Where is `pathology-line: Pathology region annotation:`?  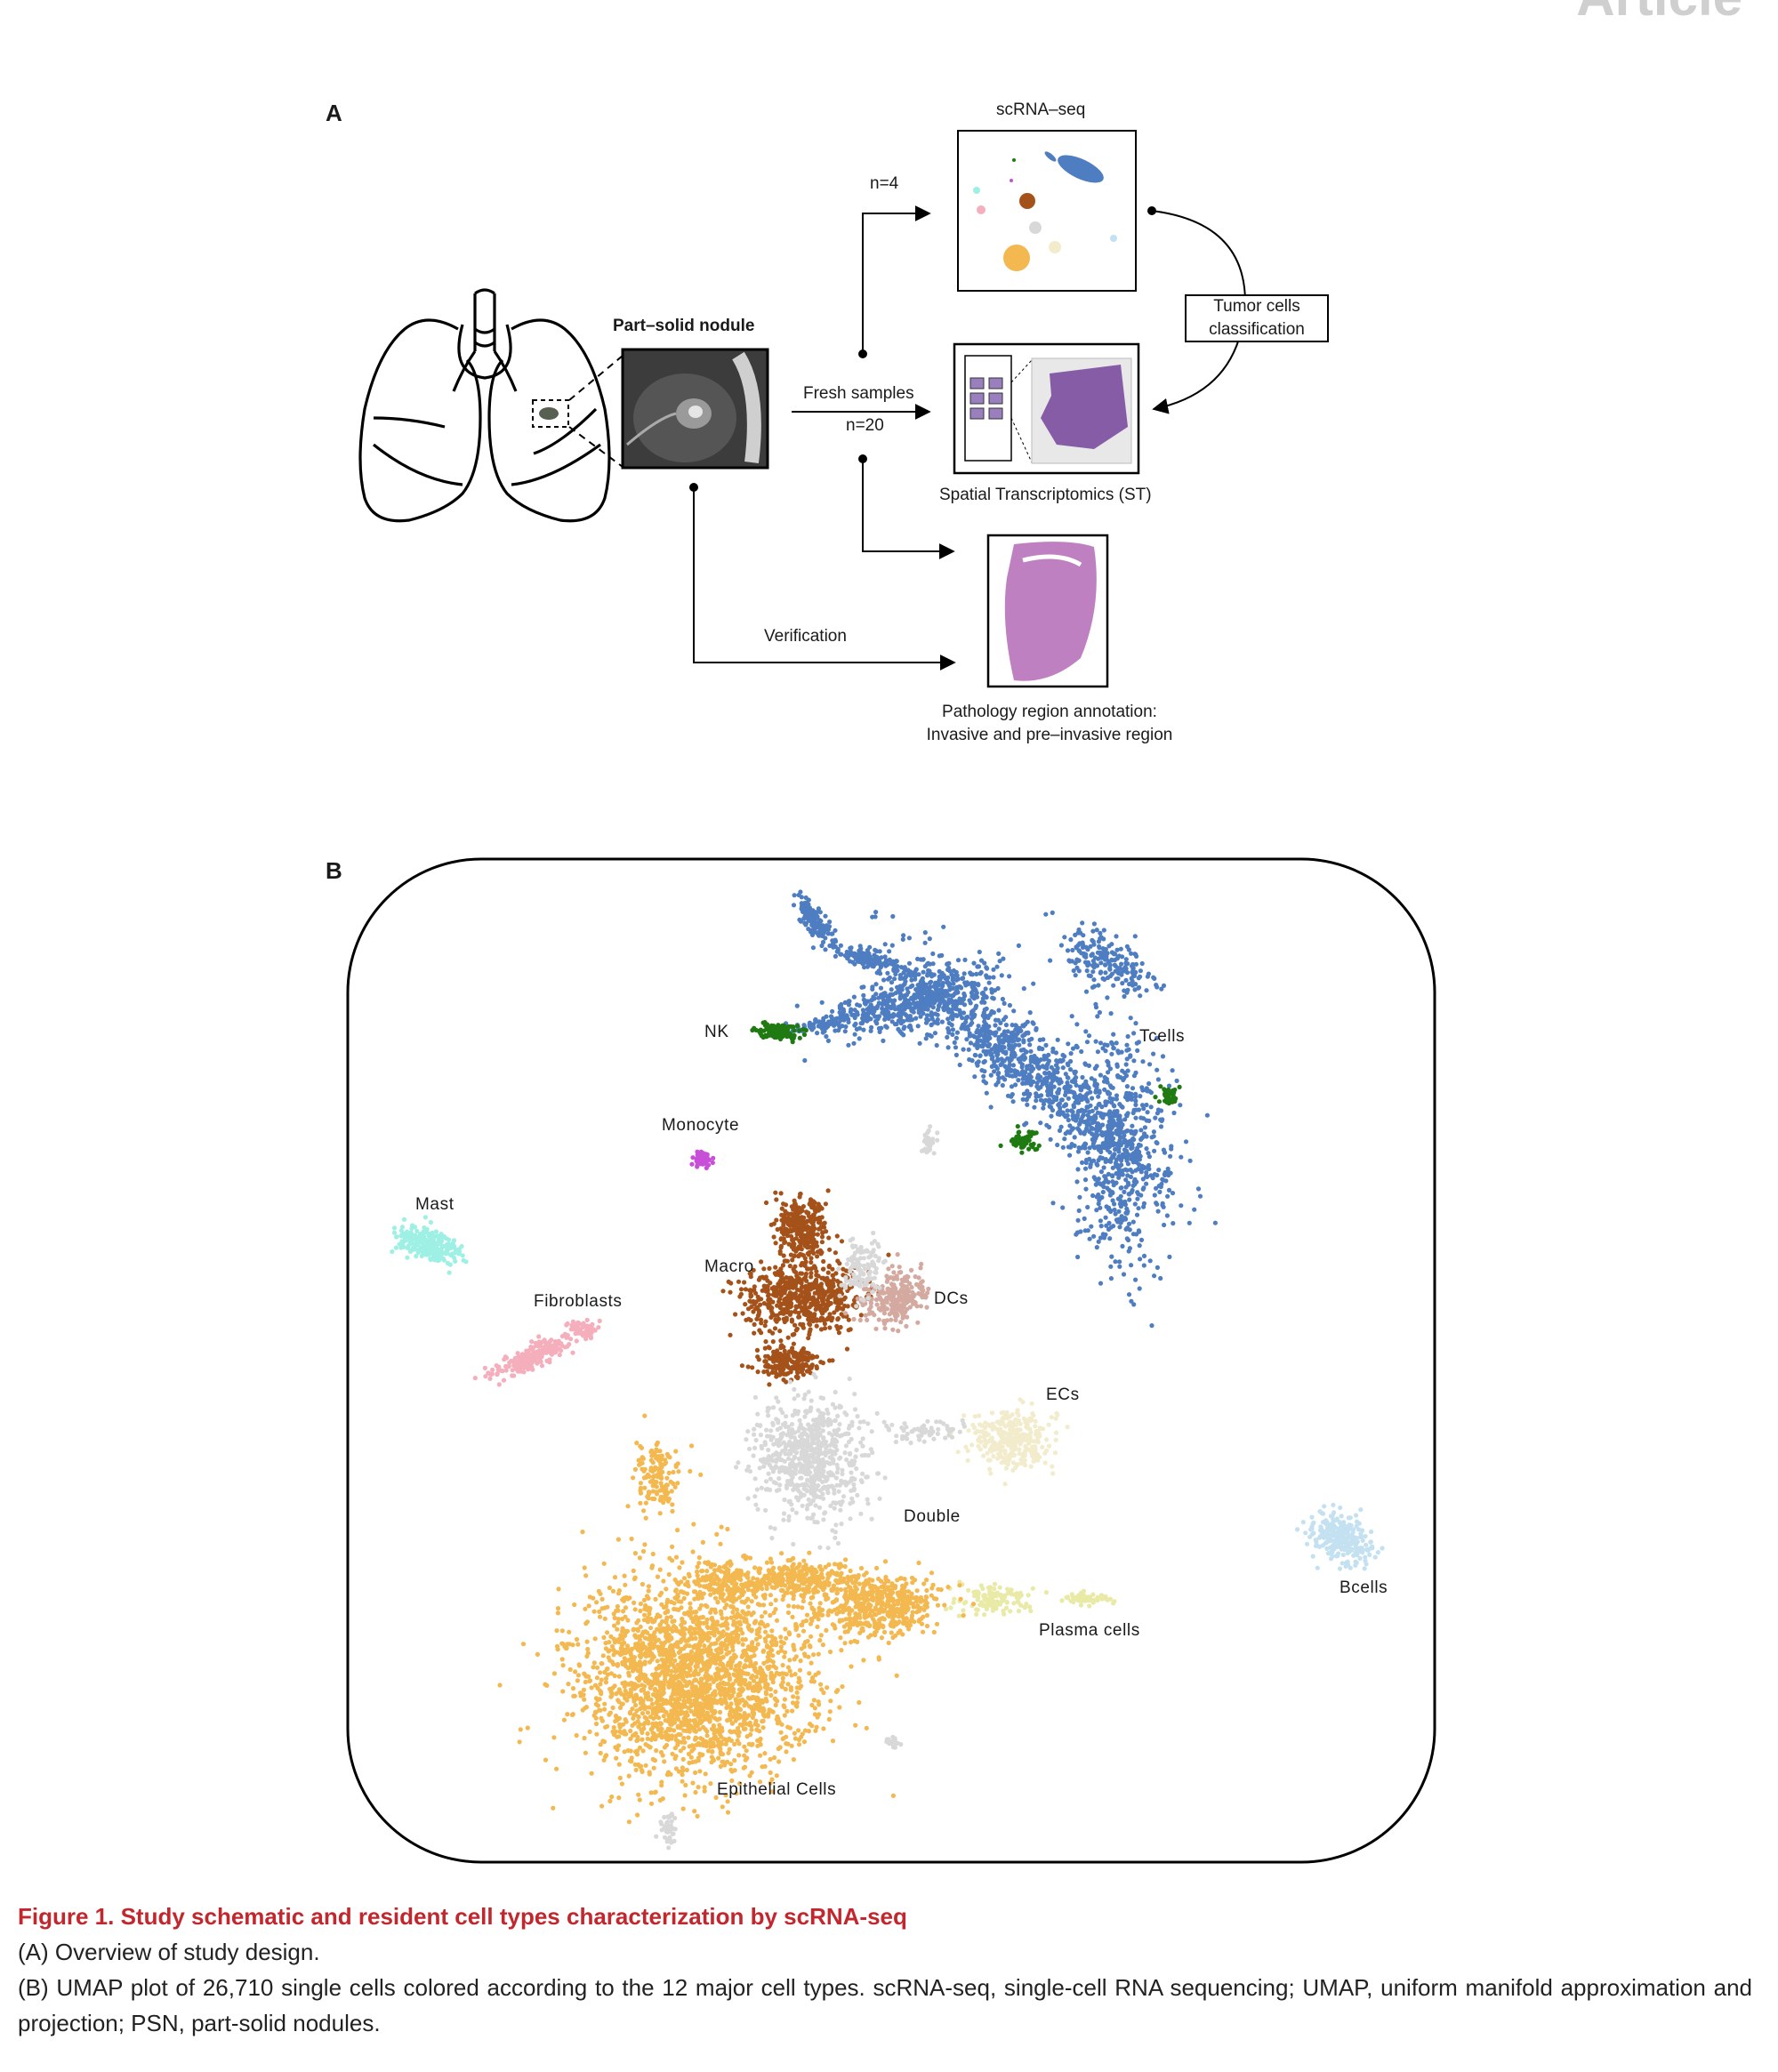
pathology-line: Pathology region annotation: is located at coordinates (1049, 712).